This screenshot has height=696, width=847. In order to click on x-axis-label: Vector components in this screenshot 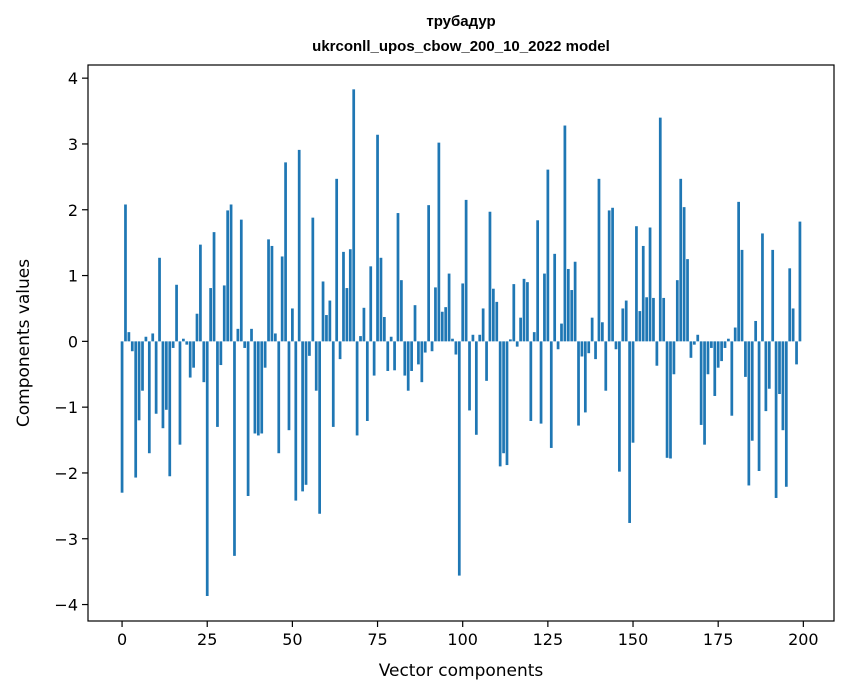, I will do `click(461, 671)`.